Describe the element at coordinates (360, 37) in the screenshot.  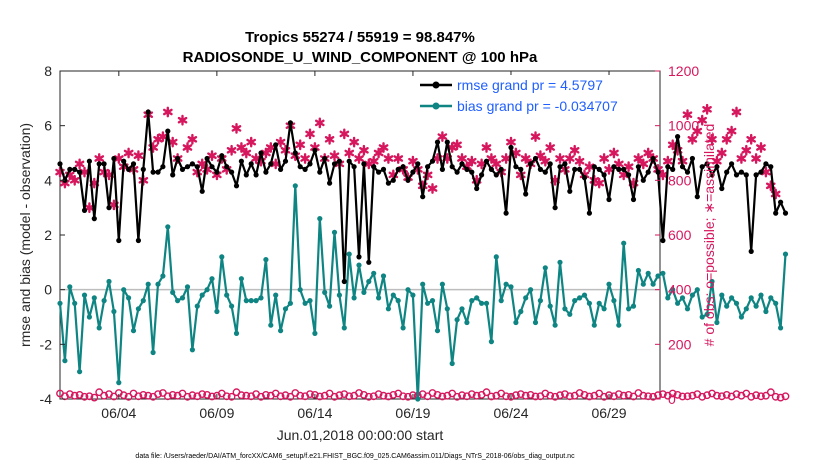
I see `chart-title: Tropics 55274 / 55919 = 98.847%` at that location.